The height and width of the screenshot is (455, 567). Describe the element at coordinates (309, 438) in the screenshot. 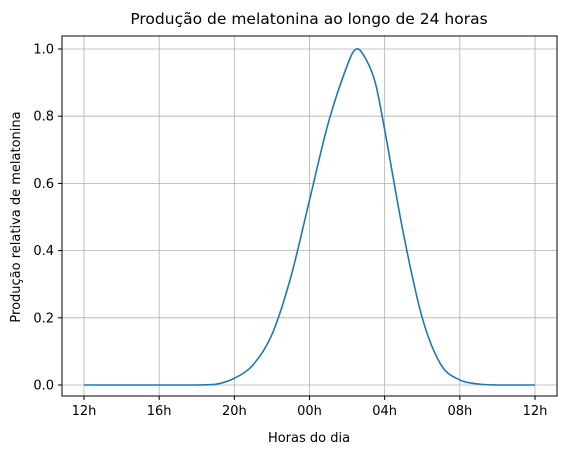

I see `x-axis-label: Horas do dia` at that location.